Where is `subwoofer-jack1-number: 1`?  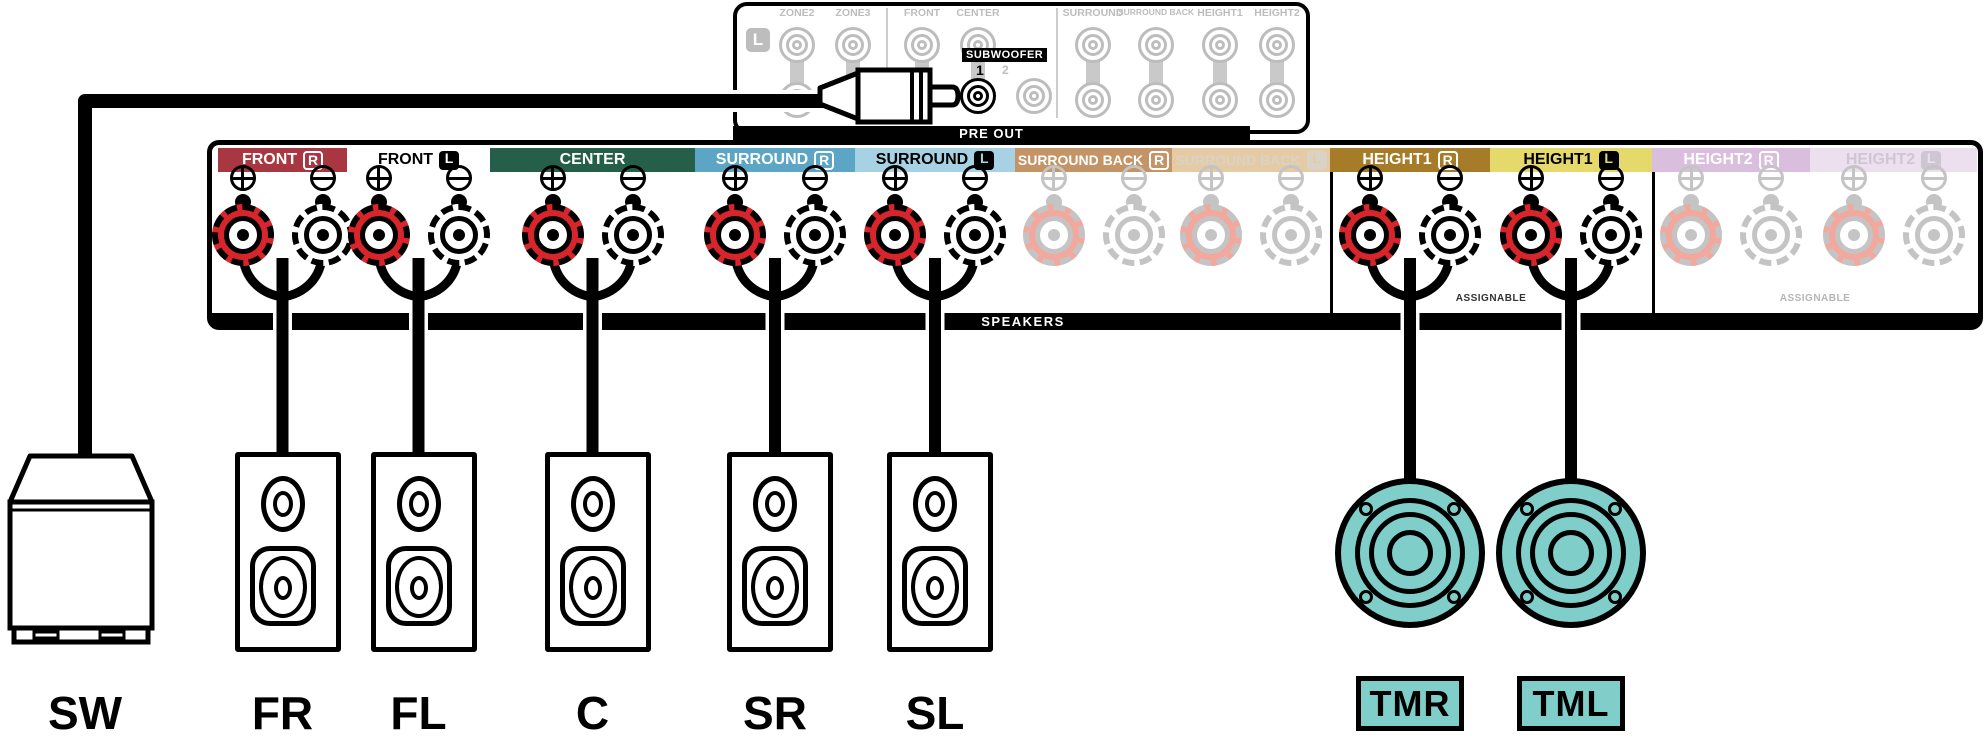
subwoofer-jack1-number: 1 is located at coordinates (980, 70).